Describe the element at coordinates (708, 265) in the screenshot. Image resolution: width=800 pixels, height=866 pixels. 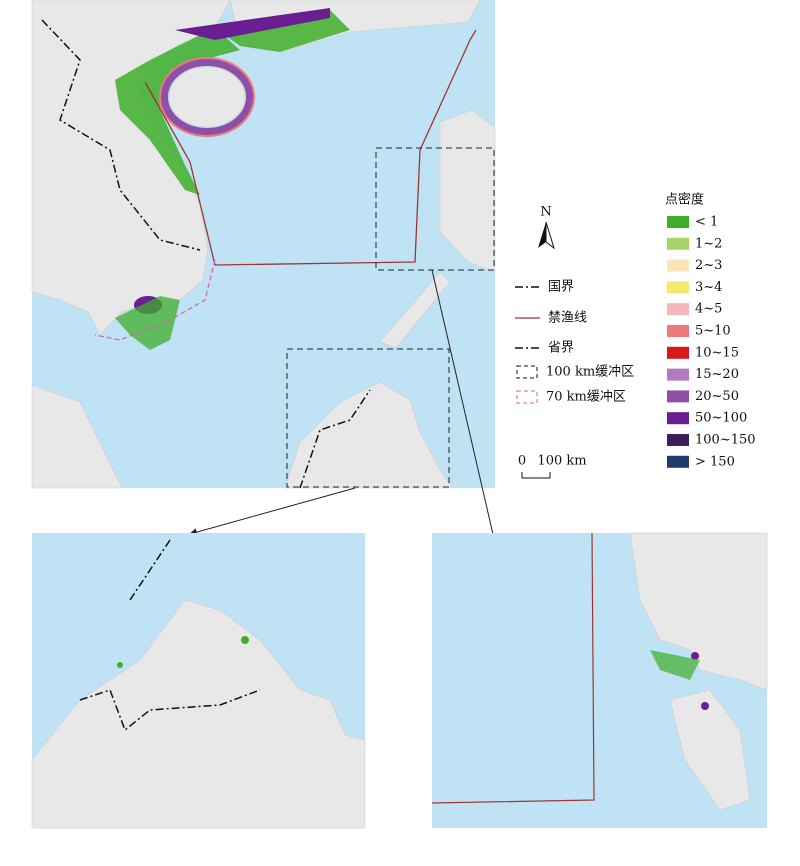
I see `legend-label: 2~3` at that location.